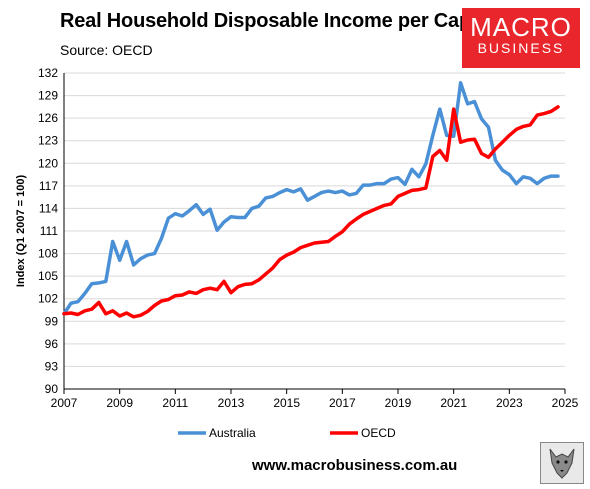 The image size is (590, 489). I want to click on x-tick-label: 2011, so click(175, 403).